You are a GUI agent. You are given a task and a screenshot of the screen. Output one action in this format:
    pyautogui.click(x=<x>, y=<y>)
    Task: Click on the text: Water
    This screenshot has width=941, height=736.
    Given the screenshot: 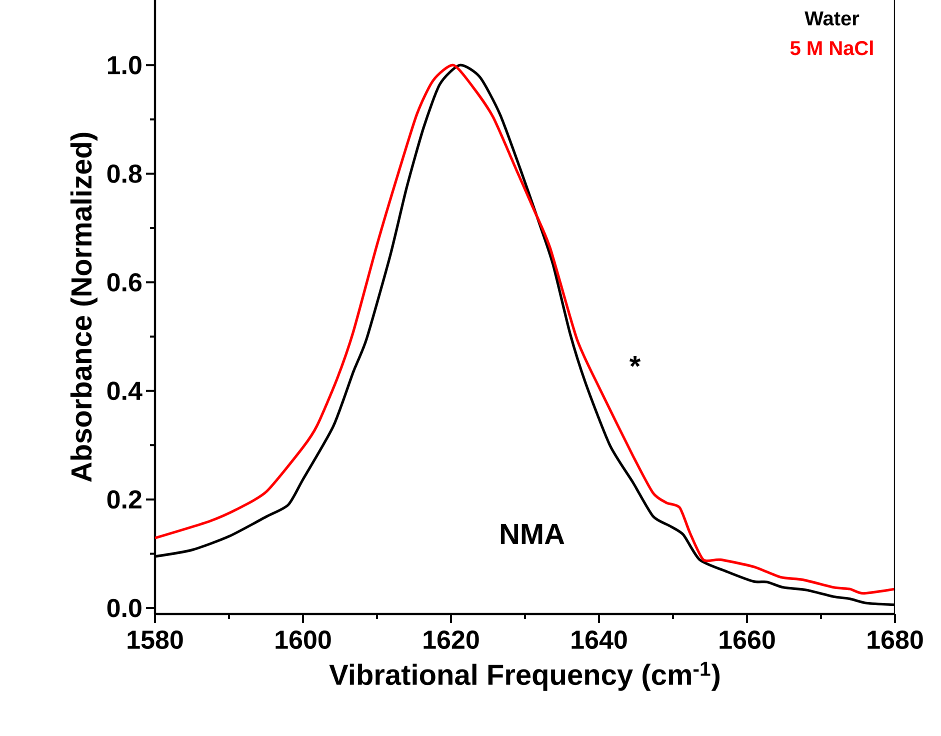 What is the action you would take?
    pyautogui.click(x=832, y=19)
    